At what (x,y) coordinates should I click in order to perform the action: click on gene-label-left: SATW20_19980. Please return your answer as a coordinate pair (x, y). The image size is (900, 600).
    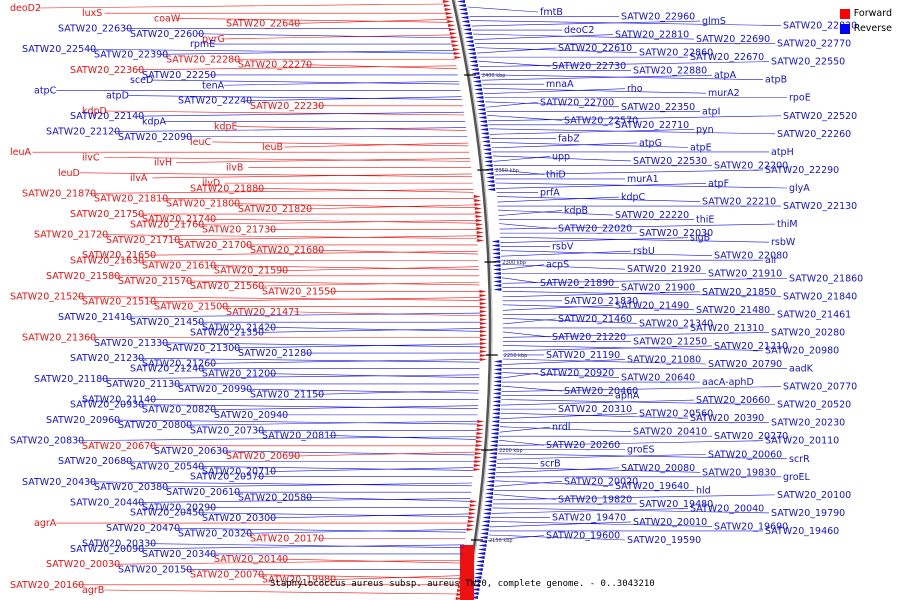
    Looking at the image, I should click on (299, 580).